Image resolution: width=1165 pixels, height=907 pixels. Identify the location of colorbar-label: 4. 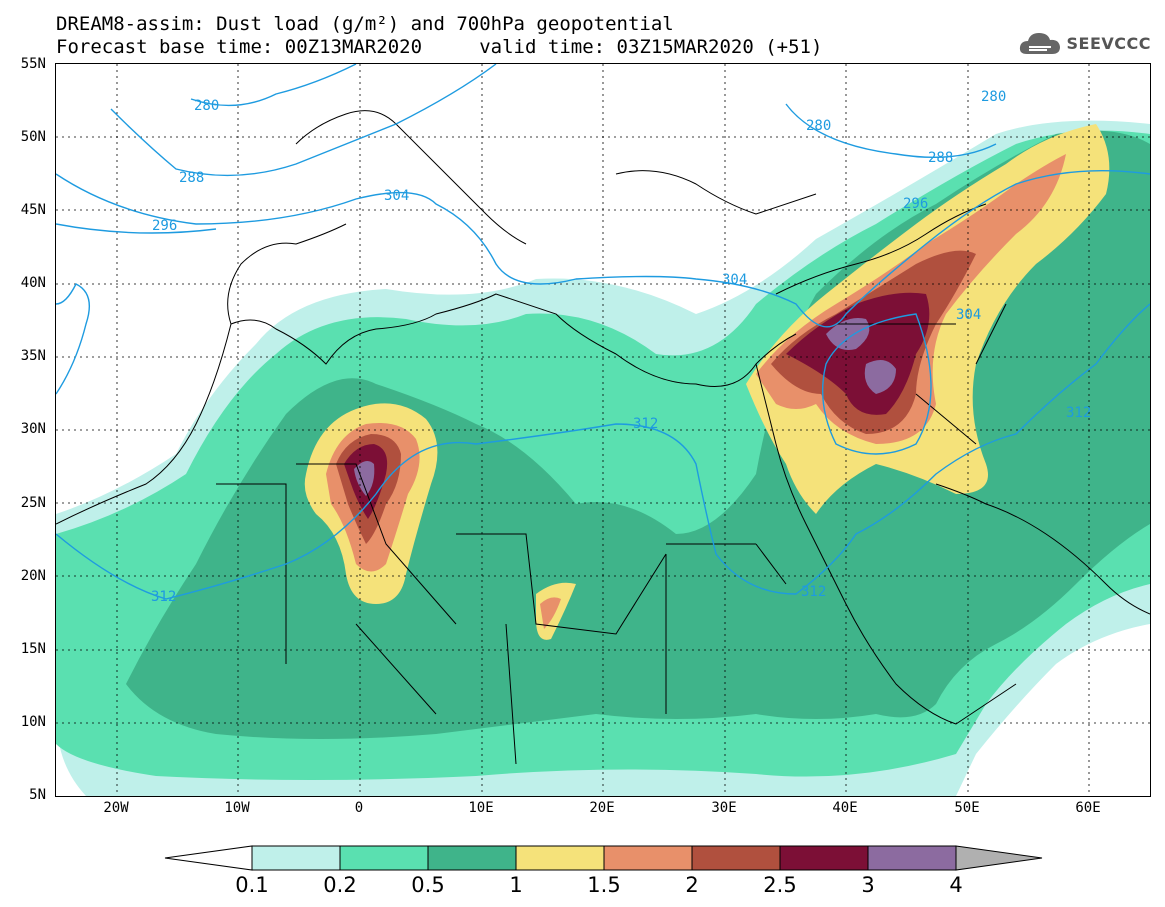
(956, 885).